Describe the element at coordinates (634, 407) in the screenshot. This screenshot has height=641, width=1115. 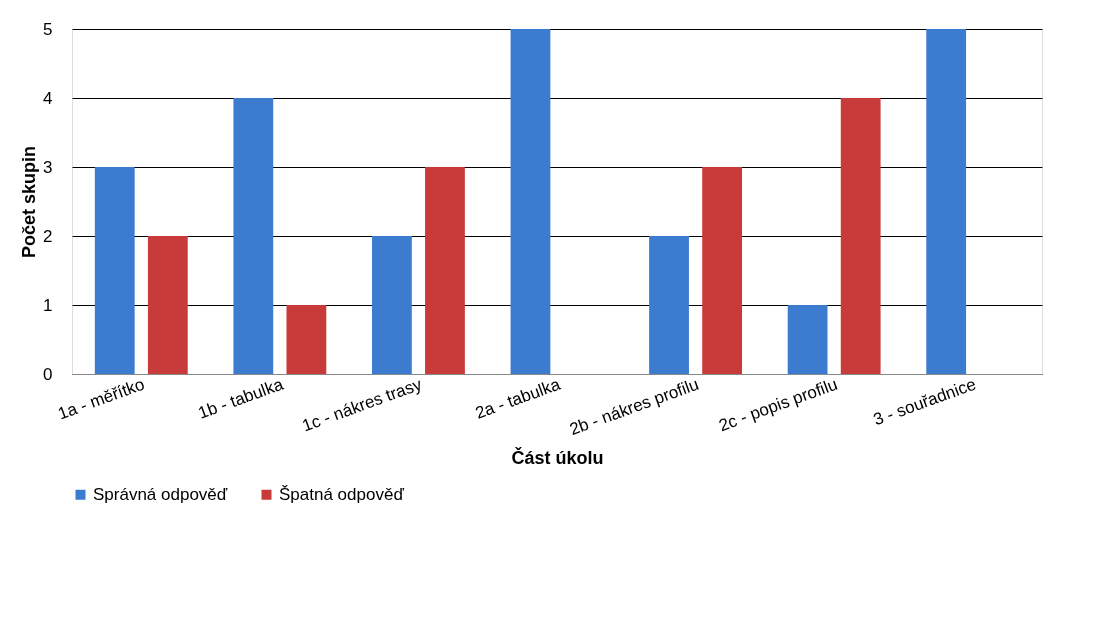
I see `x-tick-label: 2b - nákres profilu` at that location.